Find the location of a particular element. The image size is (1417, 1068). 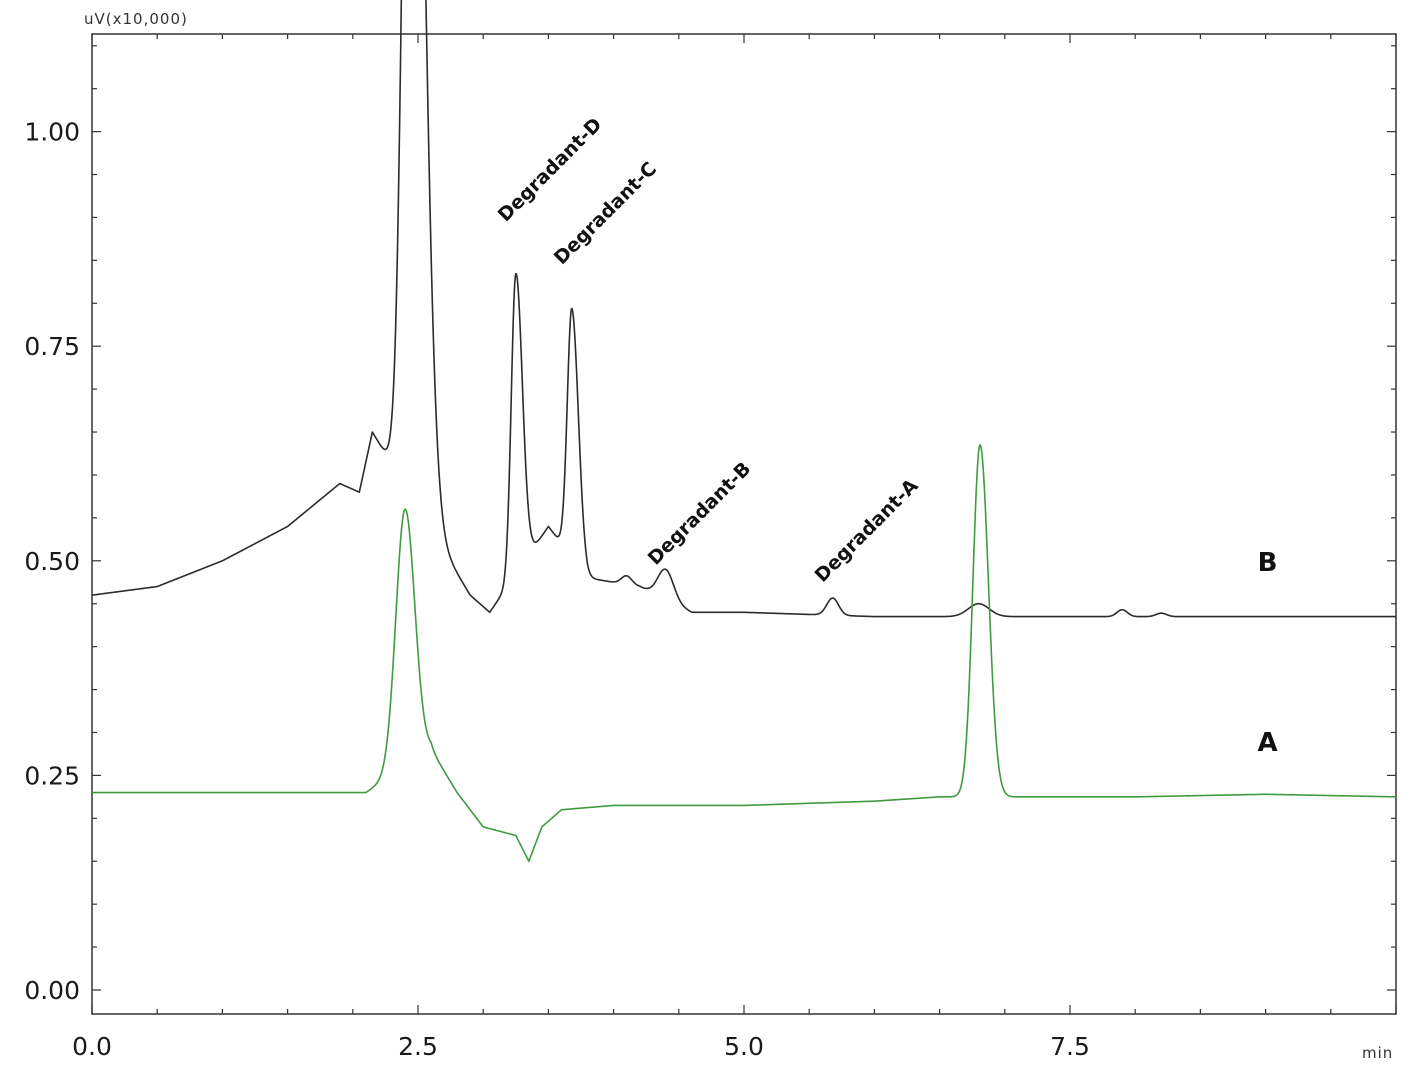

x-tick-label: 2.5 is located at coordinates (418, 1046).